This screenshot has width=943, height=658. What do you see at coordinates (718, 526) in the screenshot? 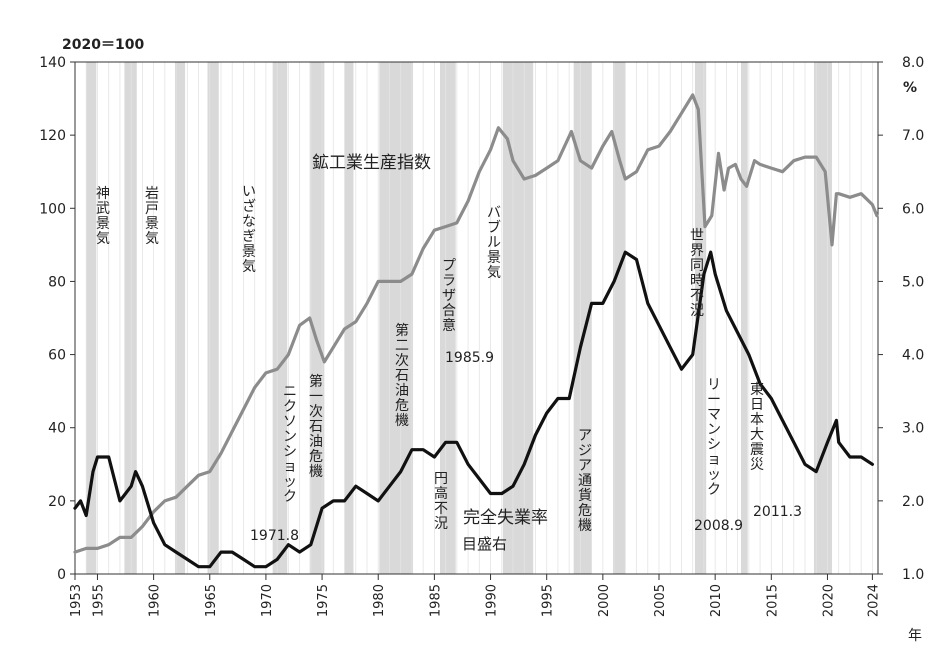
I see `annotation-lehman-date: 2008.9` at bounding box center [718, 526].